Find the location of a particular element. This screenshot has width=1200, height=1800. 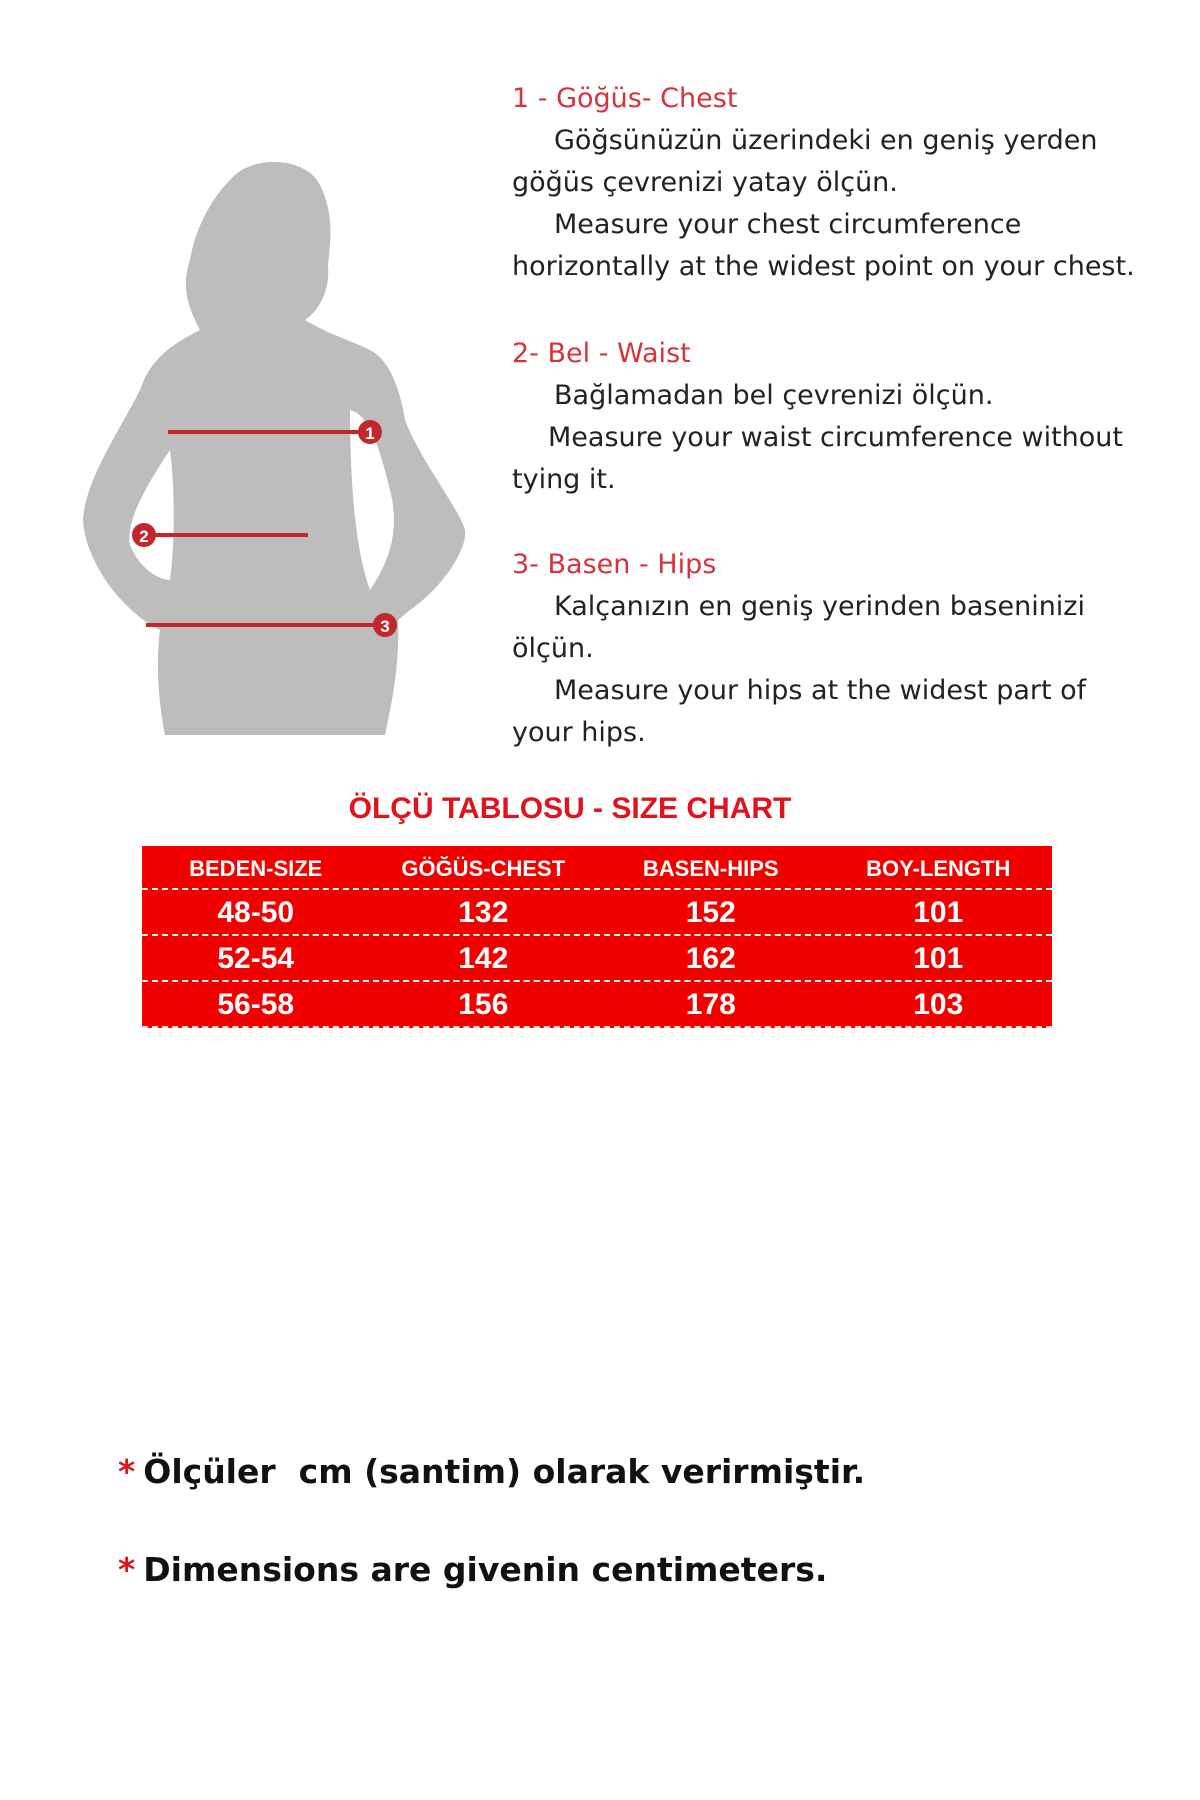

instruction-line: Kalçanızın en geniş yerinden baseninizi is located at coordinates (819, 606).